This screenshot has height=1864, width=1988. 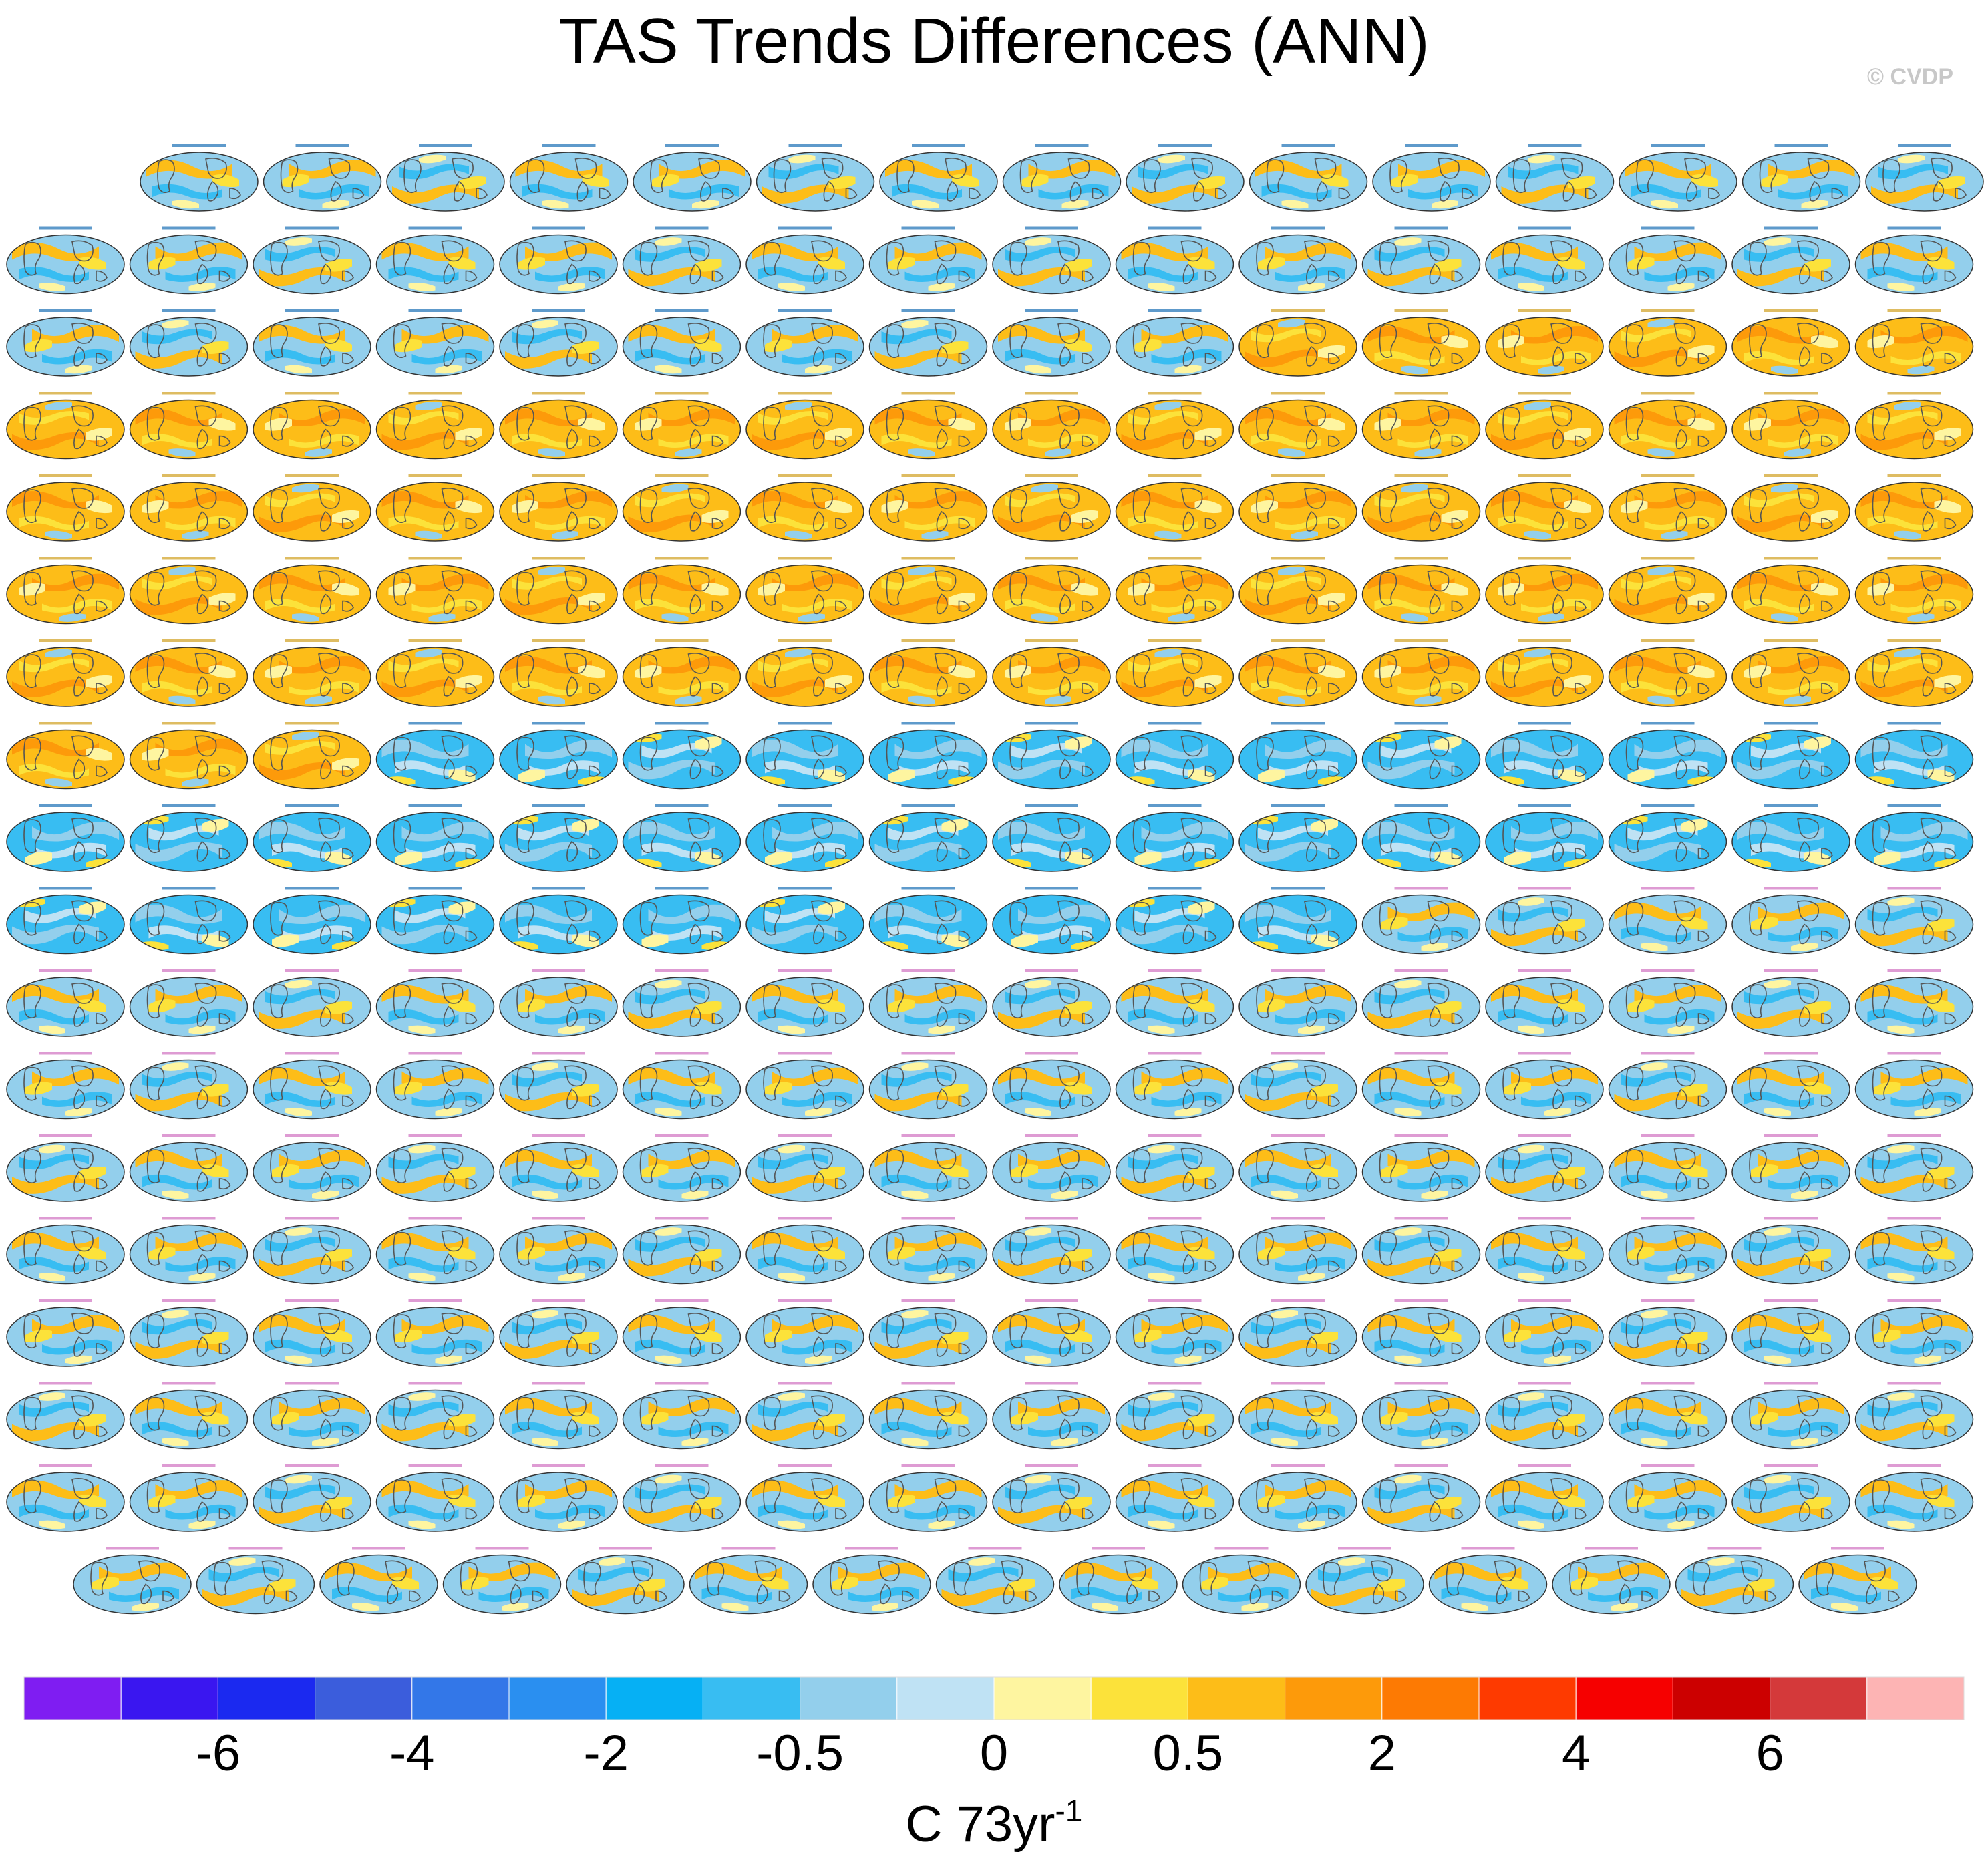 What do you see at coordinates (218, 1753) in the screenshot?
I see `colorbar-tick-label: -6` at bounding box center [218, 1753].